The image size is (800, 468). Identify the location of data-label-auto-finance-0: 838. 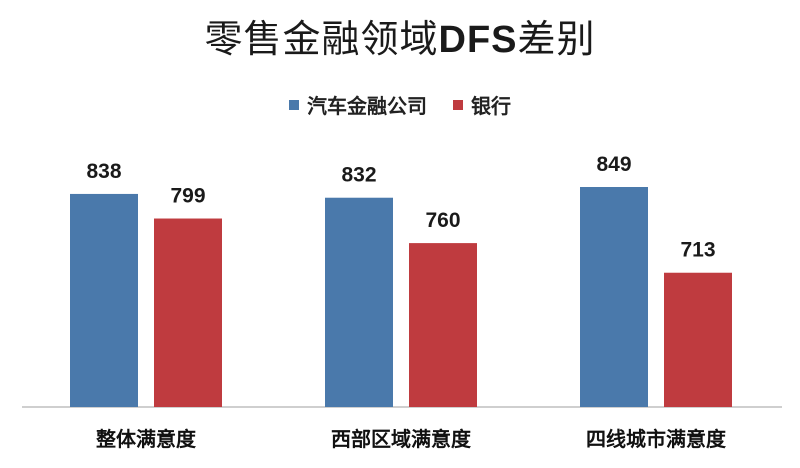
(103, 171).